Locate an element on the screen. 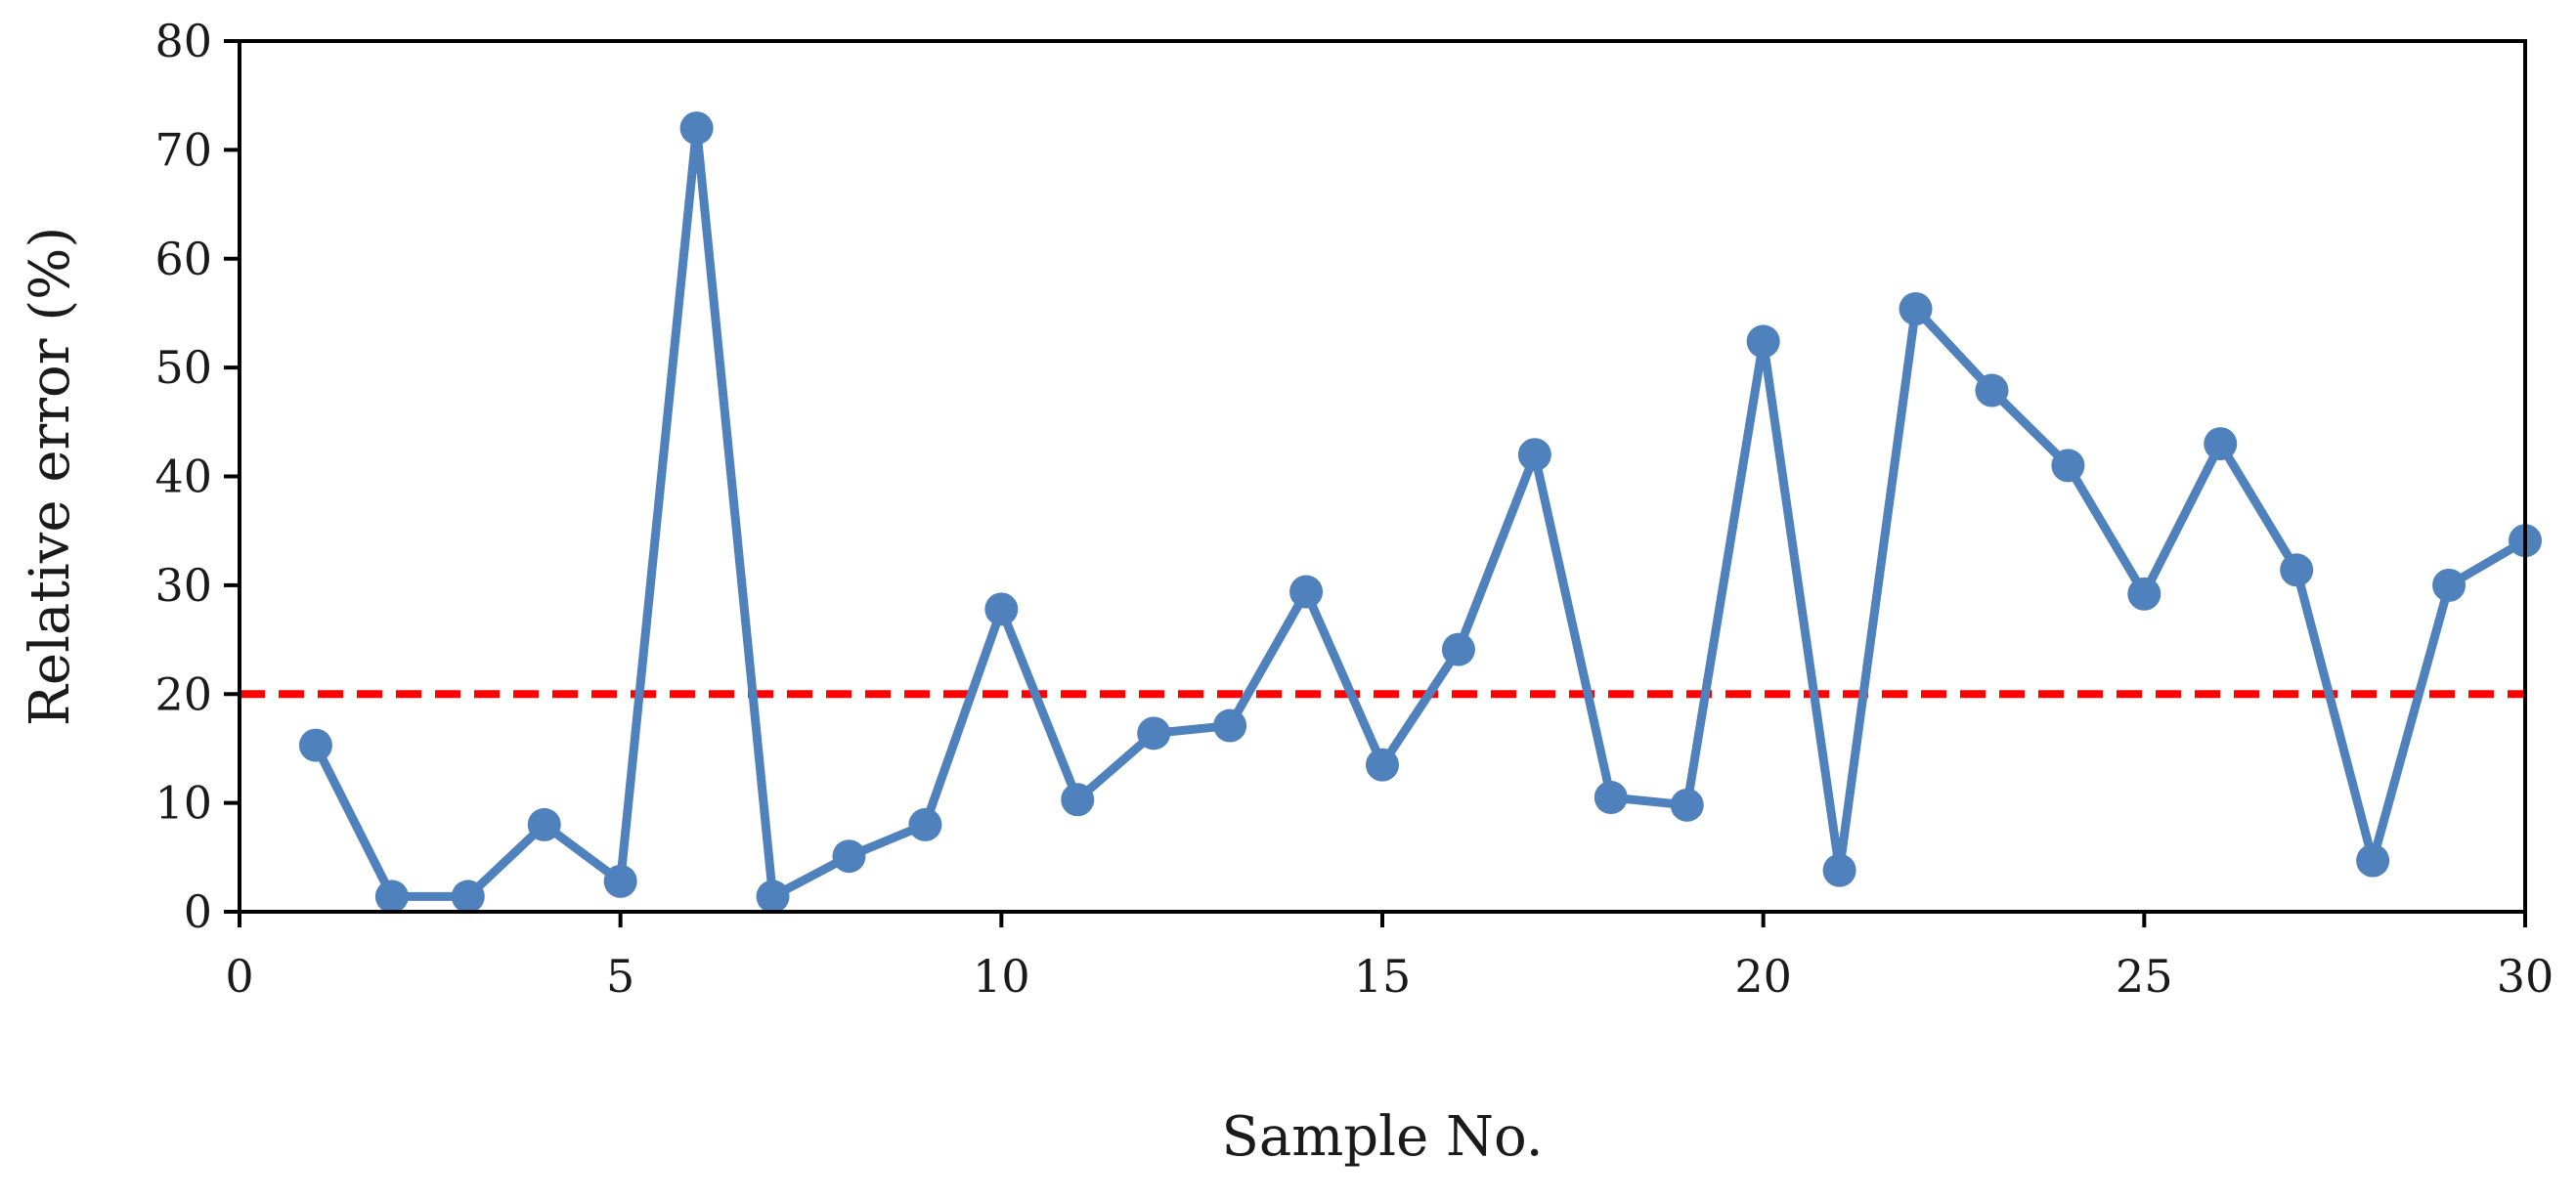 The height and width of the screenshot is (1202, 2576). x-tick-label: 25 is located at coordinates (2144, 977).